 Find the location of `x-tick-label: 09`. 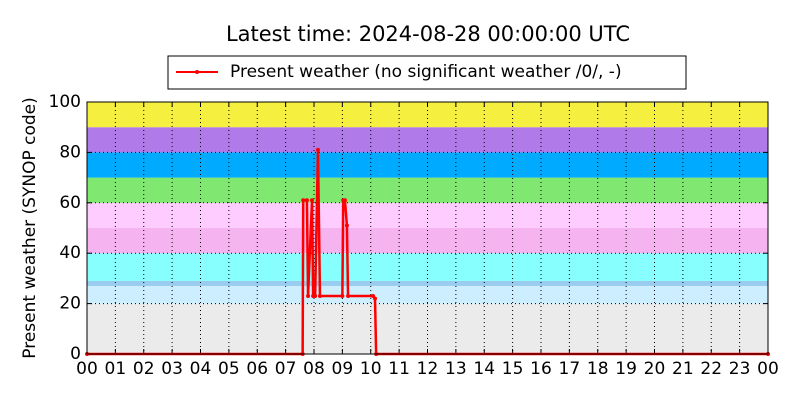

x-tick-label: 09 is located at coordinates (343, 369).